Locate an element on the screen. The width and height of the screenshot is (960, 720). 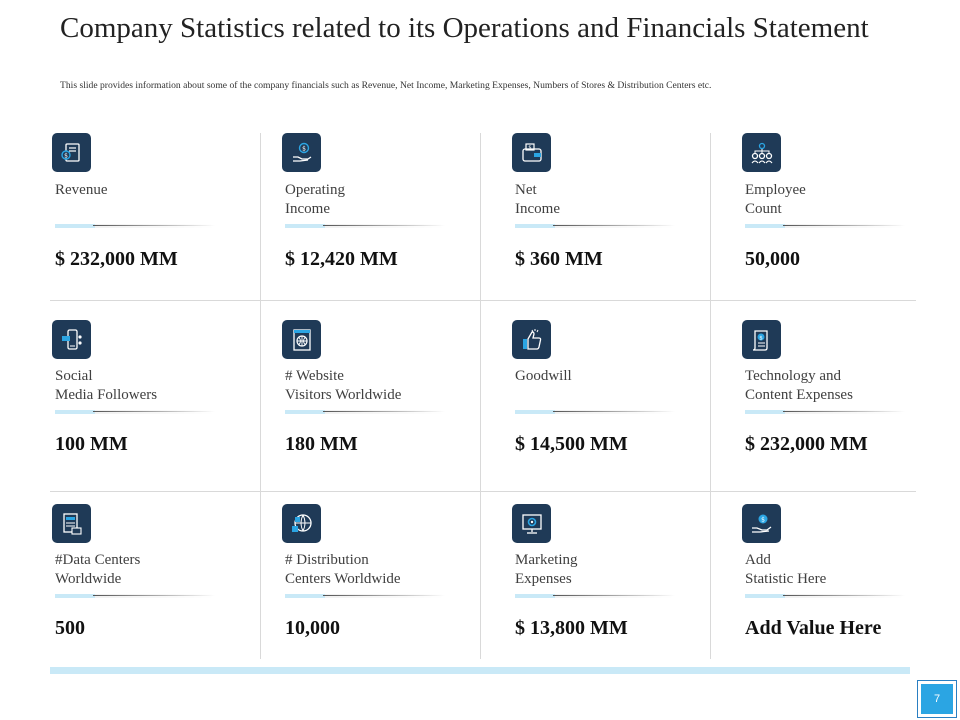
stat-value: $ 360 MM is located at coordinates (559, 259).